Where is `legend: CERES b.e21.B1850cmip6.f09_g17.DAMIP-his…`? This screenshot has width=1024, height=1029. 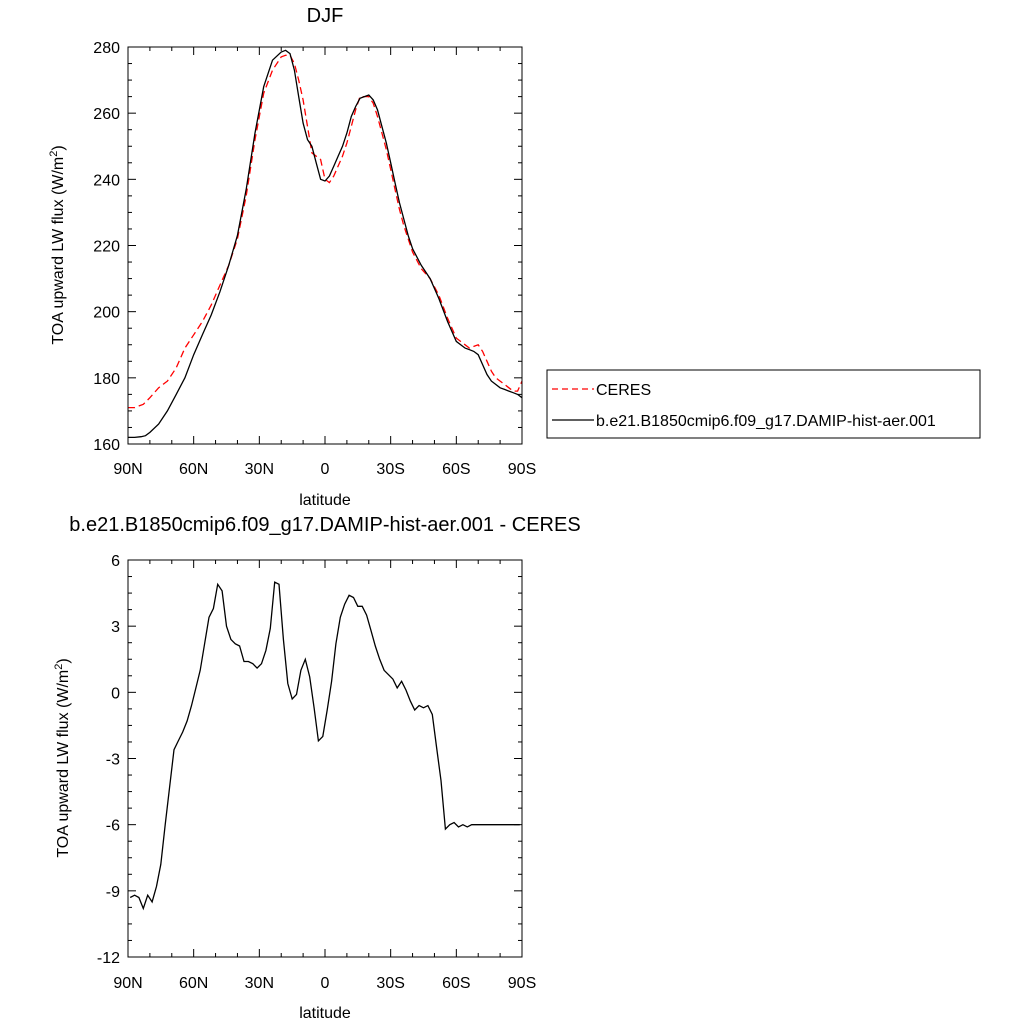 legend: CERES b.e21.B1850cmip6.f09_g17.DAMIP-his… is located at coordinates (763, 404).